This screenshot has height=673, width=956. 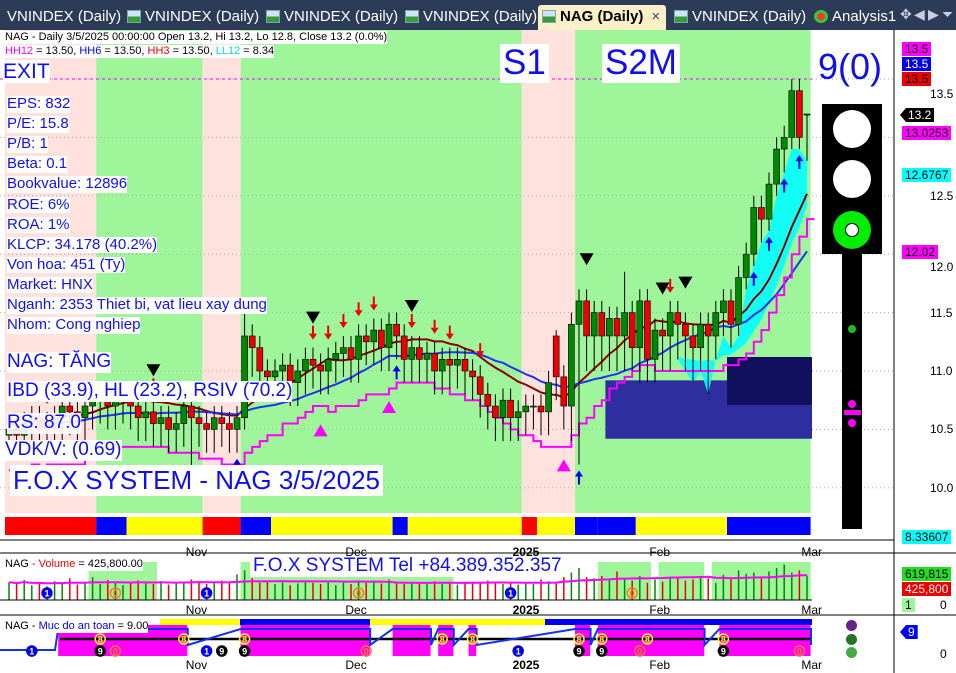 I want to click on scroll-left-icon: ◀, so click(x=919, y=14).